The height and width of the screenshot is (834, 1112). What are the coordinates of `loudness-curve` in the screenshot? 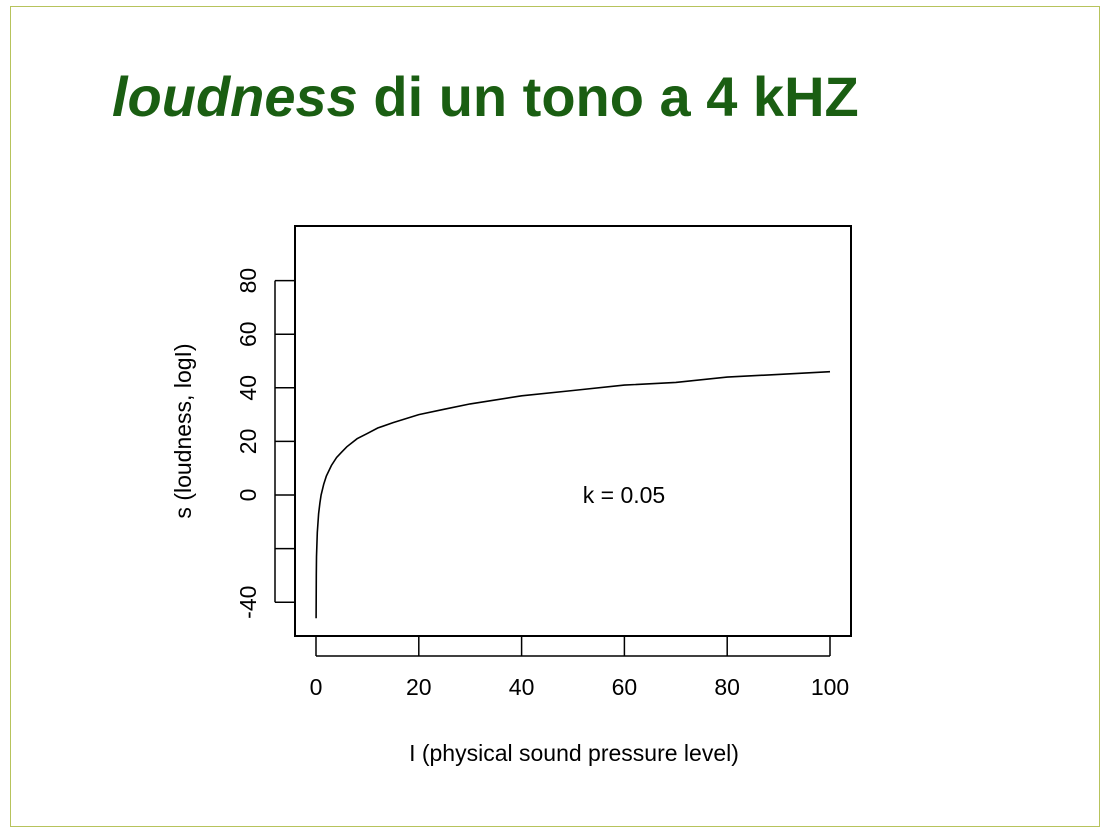 It's located at (573, 494).